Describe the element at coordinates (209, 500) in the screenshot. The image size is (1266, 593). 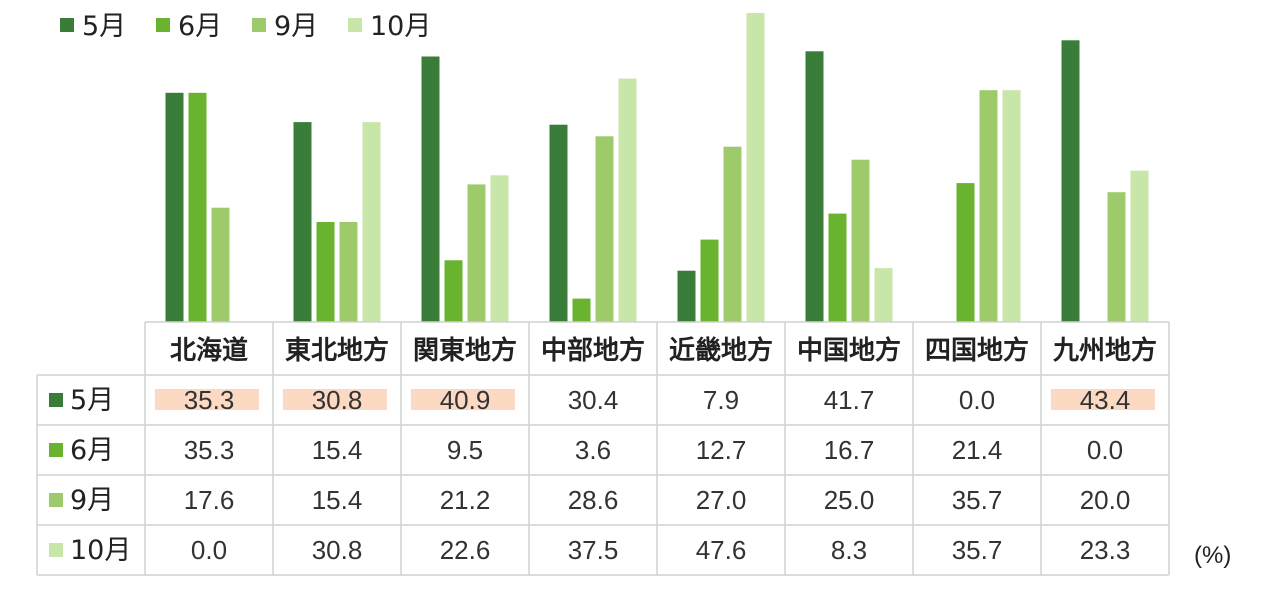
I see `cell-value-3-1: 17.6` at that location.